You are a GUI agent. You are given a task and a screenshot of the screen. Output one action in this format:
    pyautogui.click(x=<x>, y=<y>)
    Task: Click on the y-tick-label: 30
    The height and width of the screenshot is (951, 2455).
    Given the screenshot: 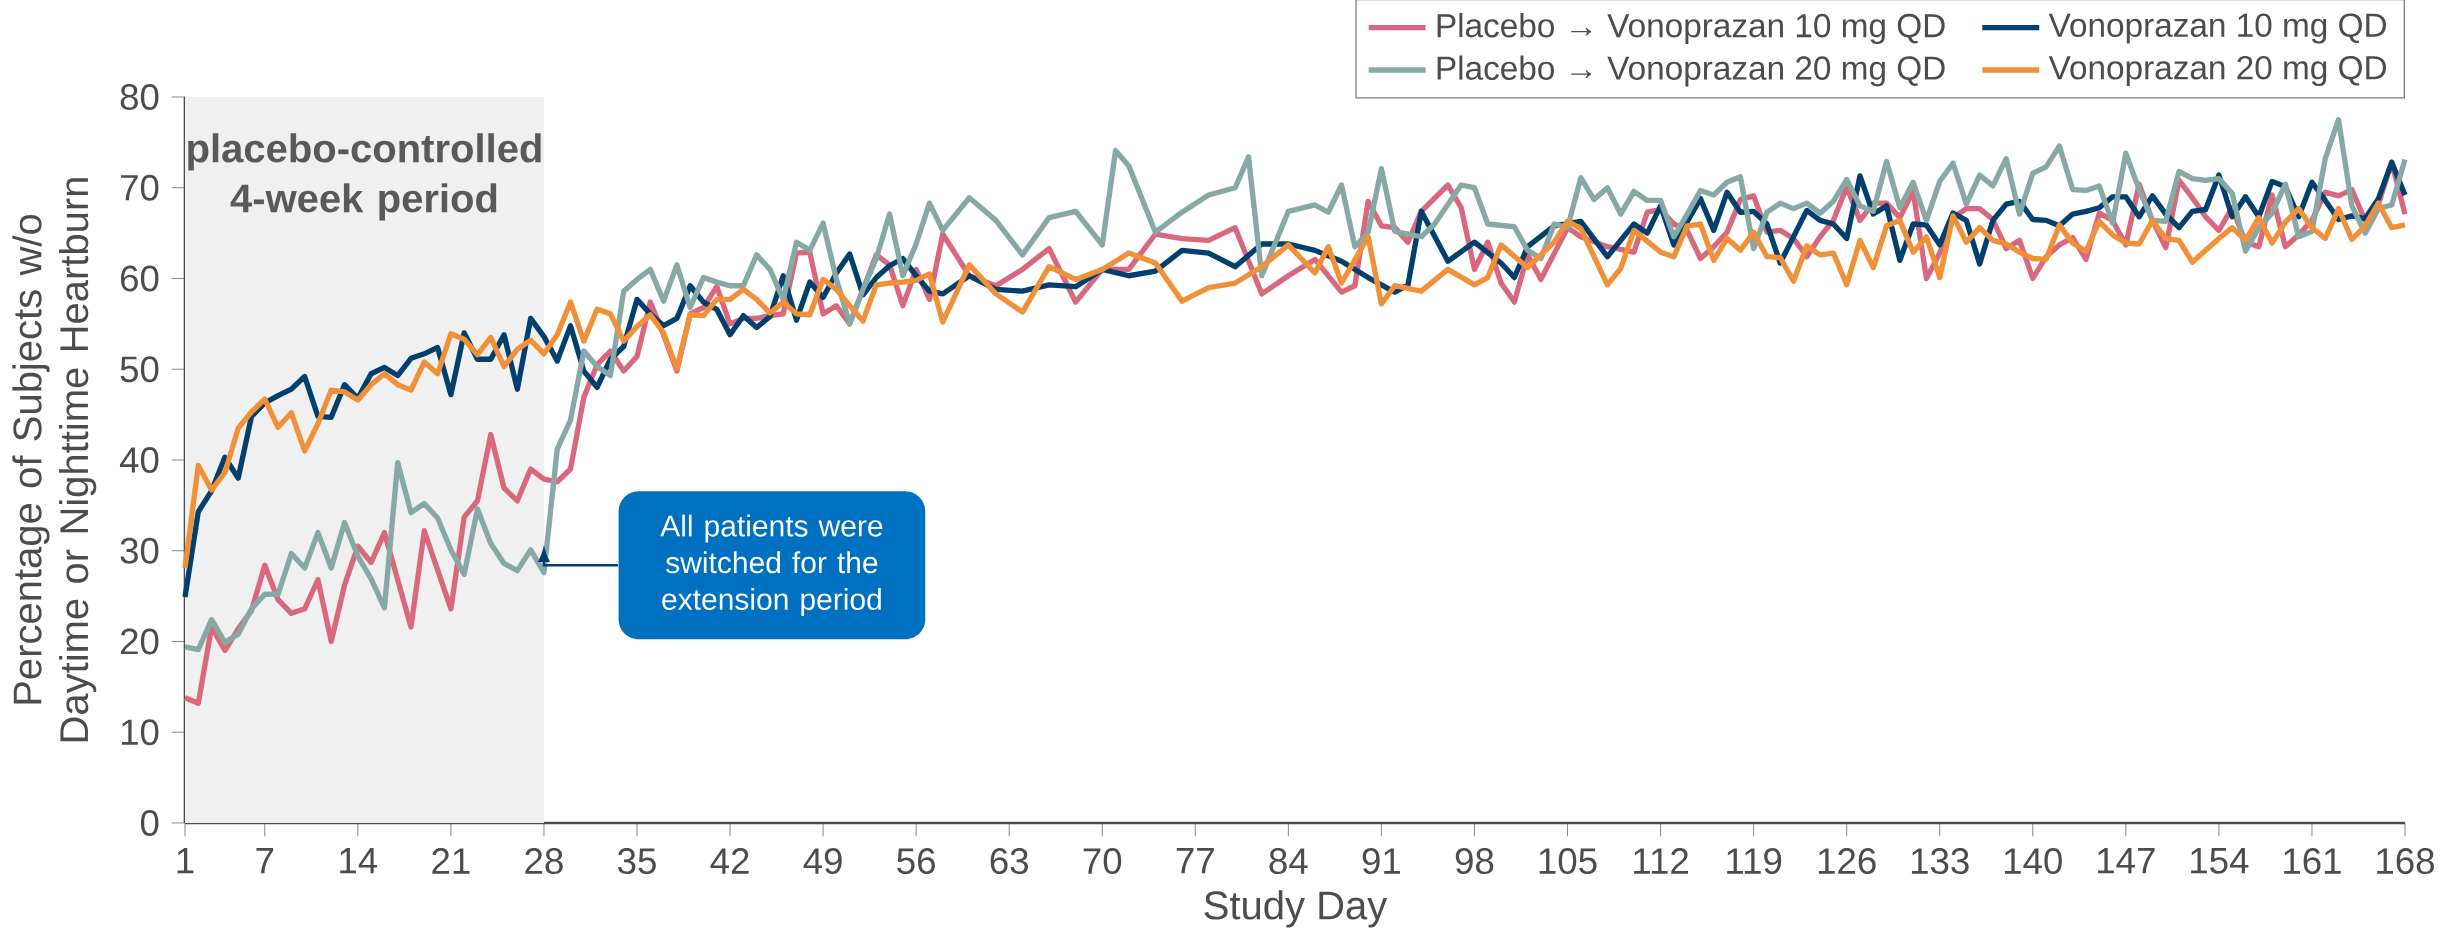 What is the action you would take?
    pyautogui.click(x=139, y=550)
    